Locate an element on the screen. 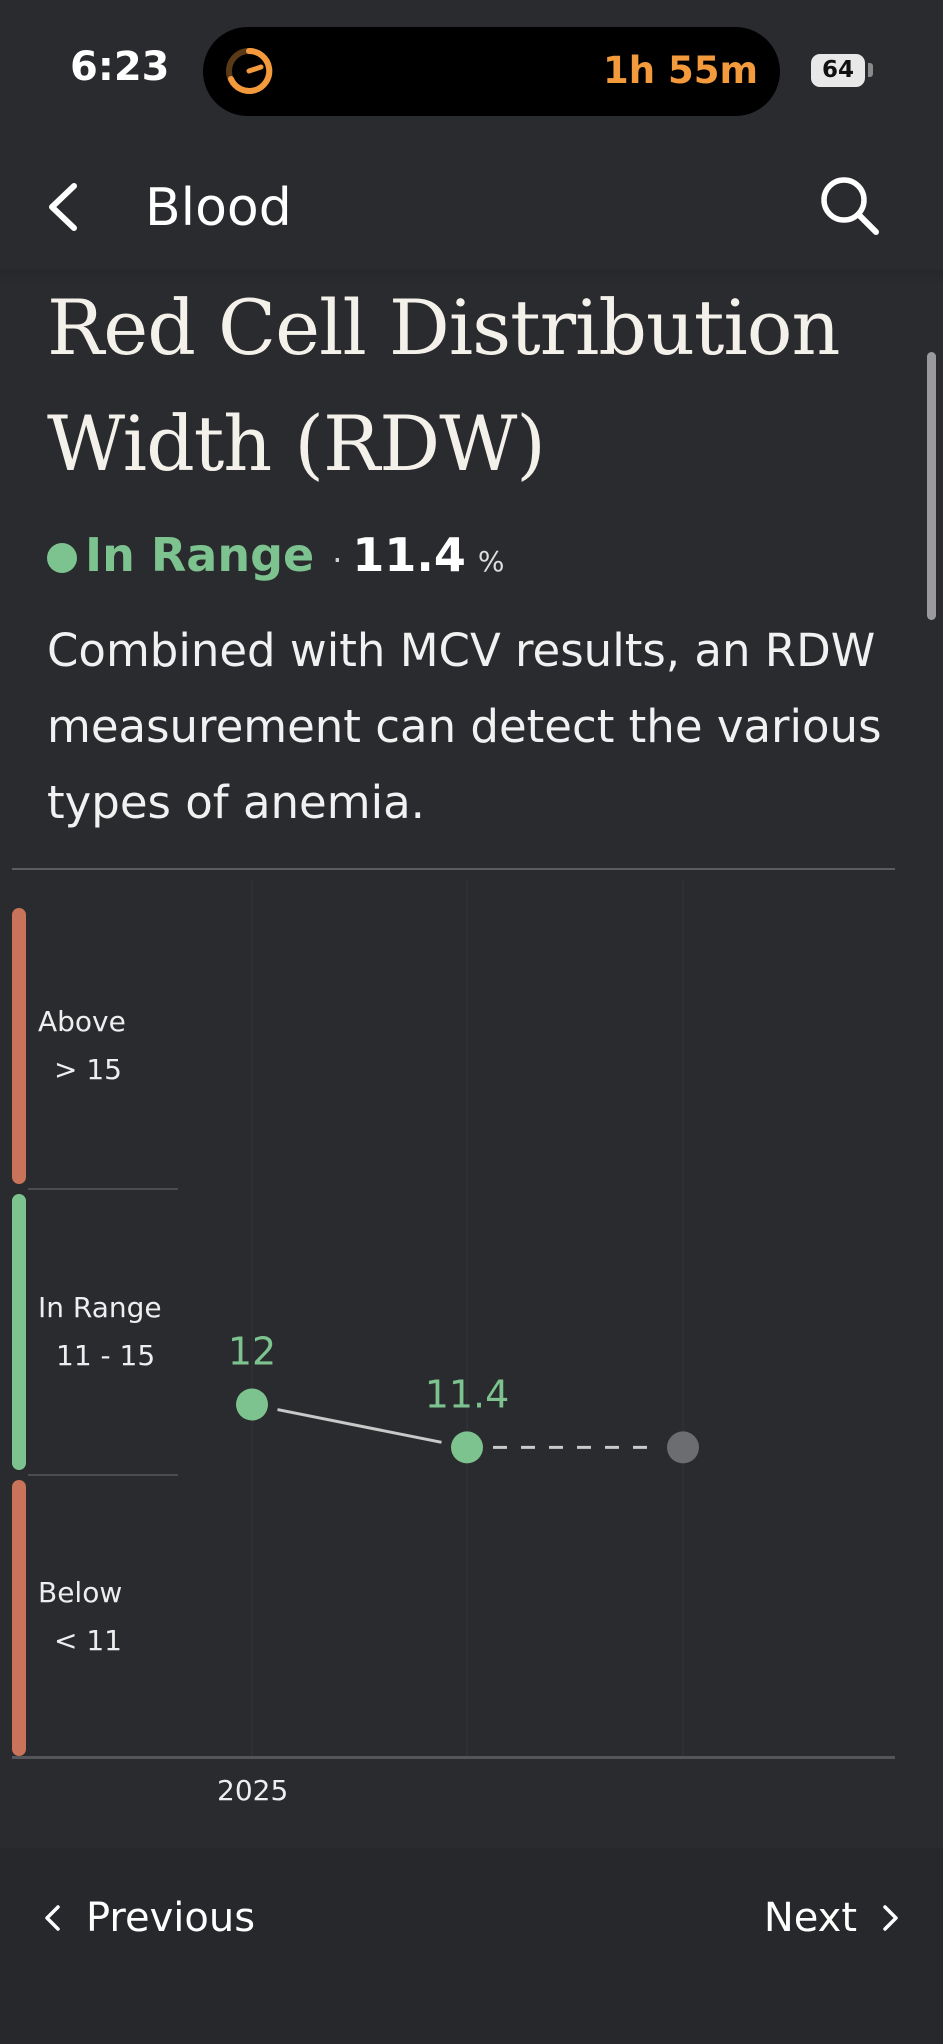 Image resolution: width=943 pixels, height=2044 pixels. band-below-label: Below < 11 is located at coordinates (80, 1617).